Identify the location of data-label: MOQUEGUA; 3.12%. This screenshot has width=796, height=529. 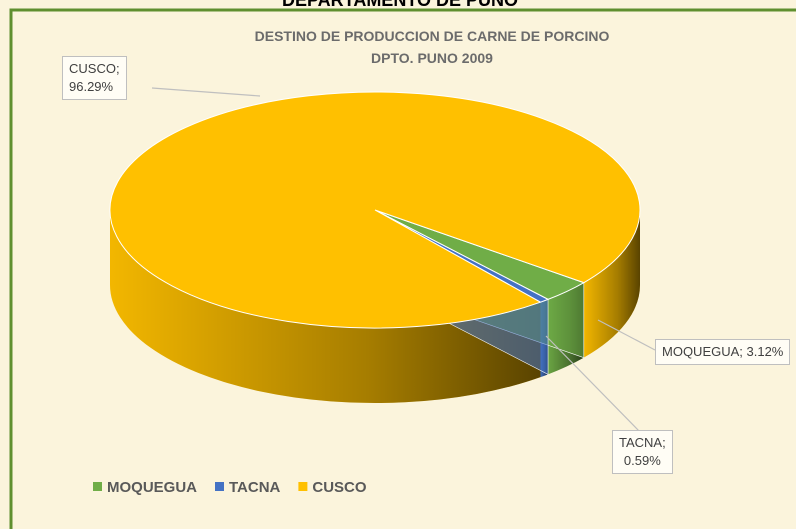
(723, 352).